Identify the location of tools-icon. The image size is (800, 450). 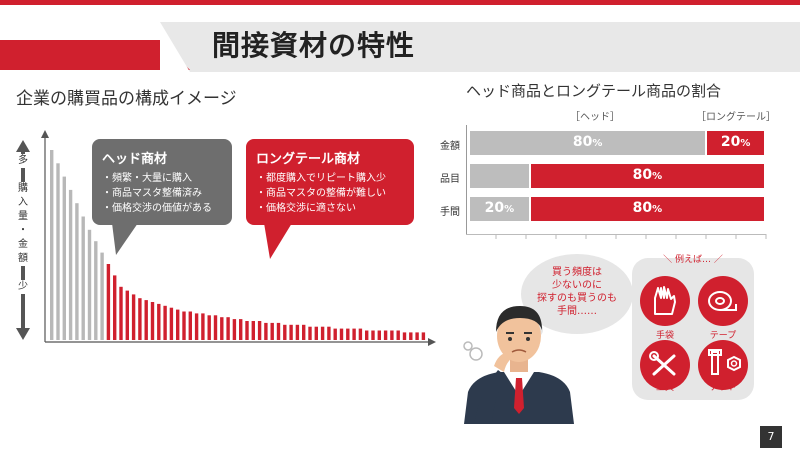
(662, 363).